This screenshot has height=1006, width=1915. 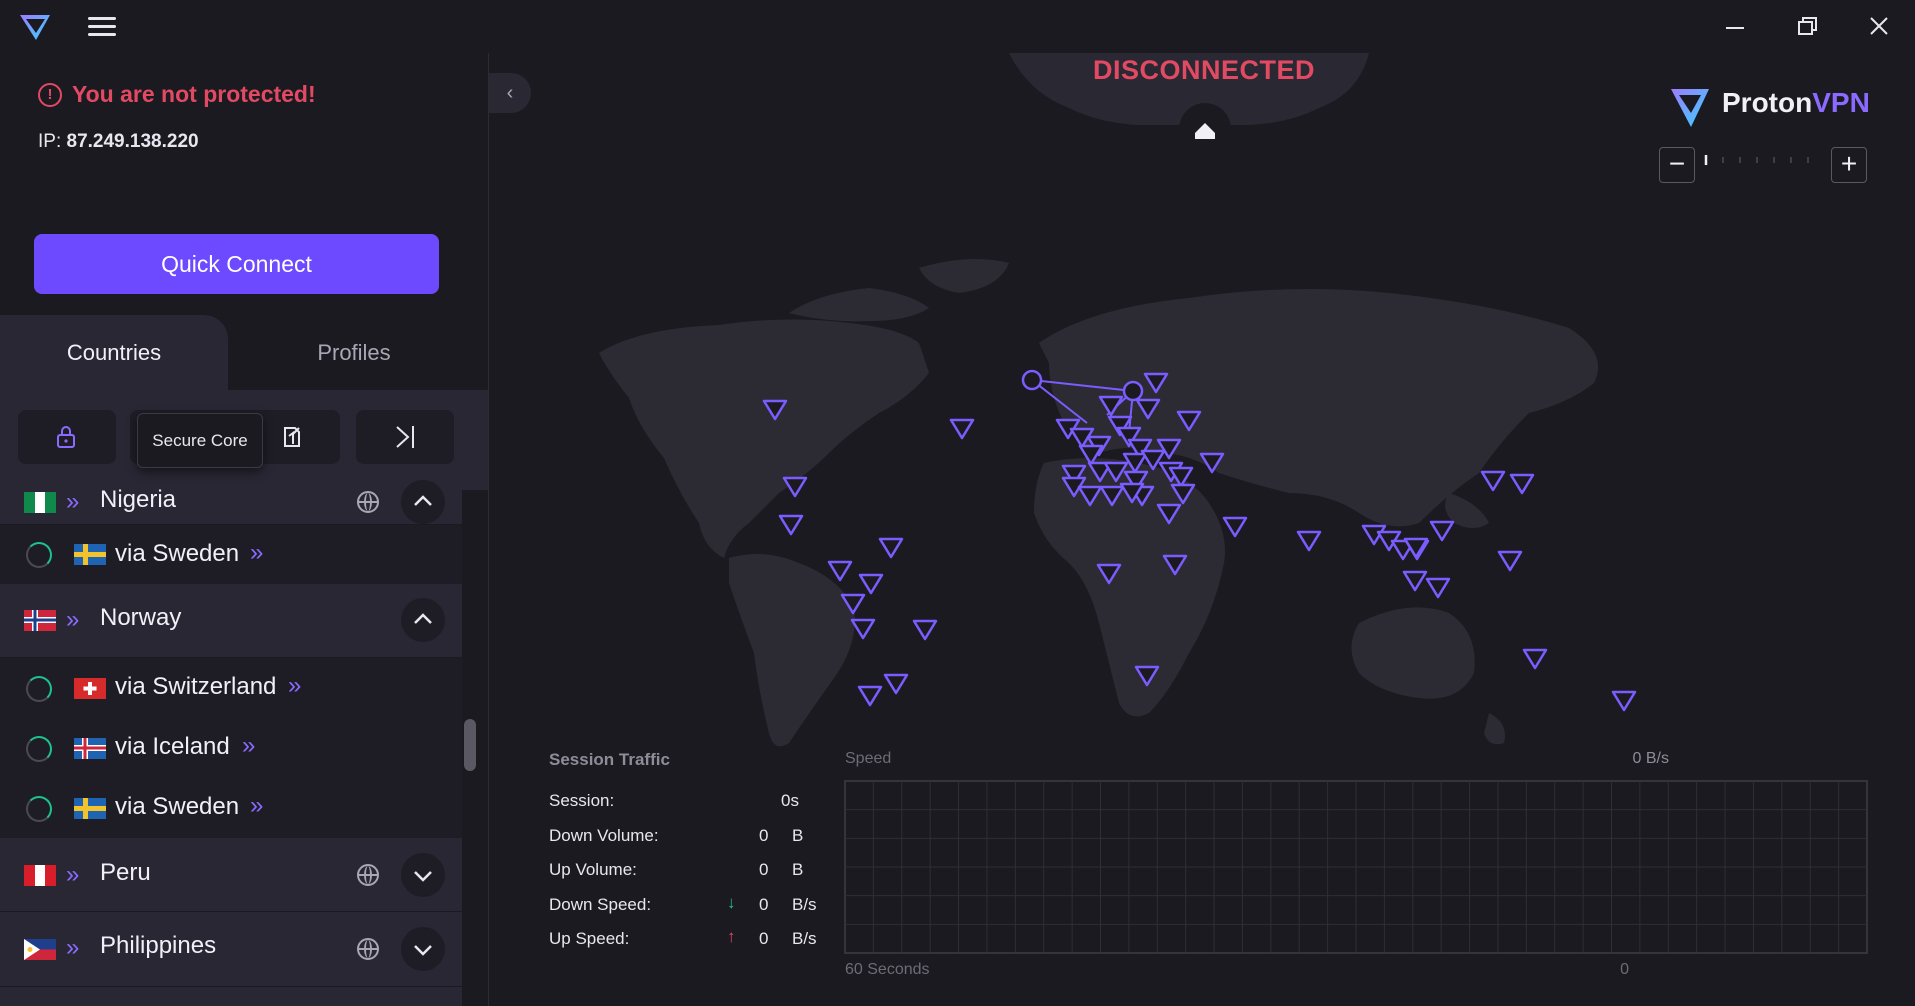 What do you see at coordinates (1650, 758) in the screenshot?
I see `speed-graph-current: 0 B/s` at bounding box center [1650, 758].